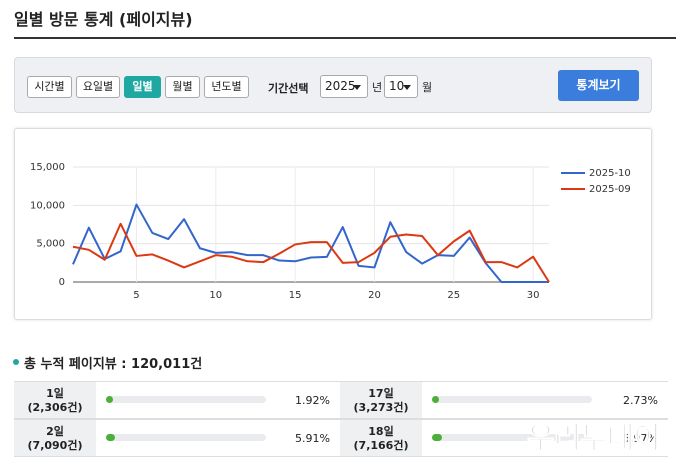 The width and height of the screenshot is (680, 468). Describe the element at coordinates (288, 88) in the screenshot. I see `period-label: 기간선택` at that location.